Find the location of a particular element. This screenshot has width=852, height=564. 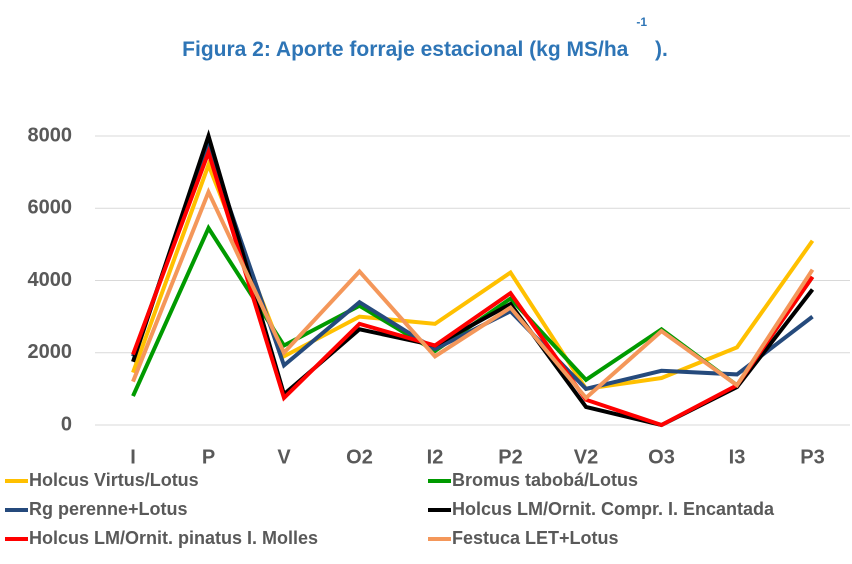

x-tick-label: V is located at coordinates (284, 457).